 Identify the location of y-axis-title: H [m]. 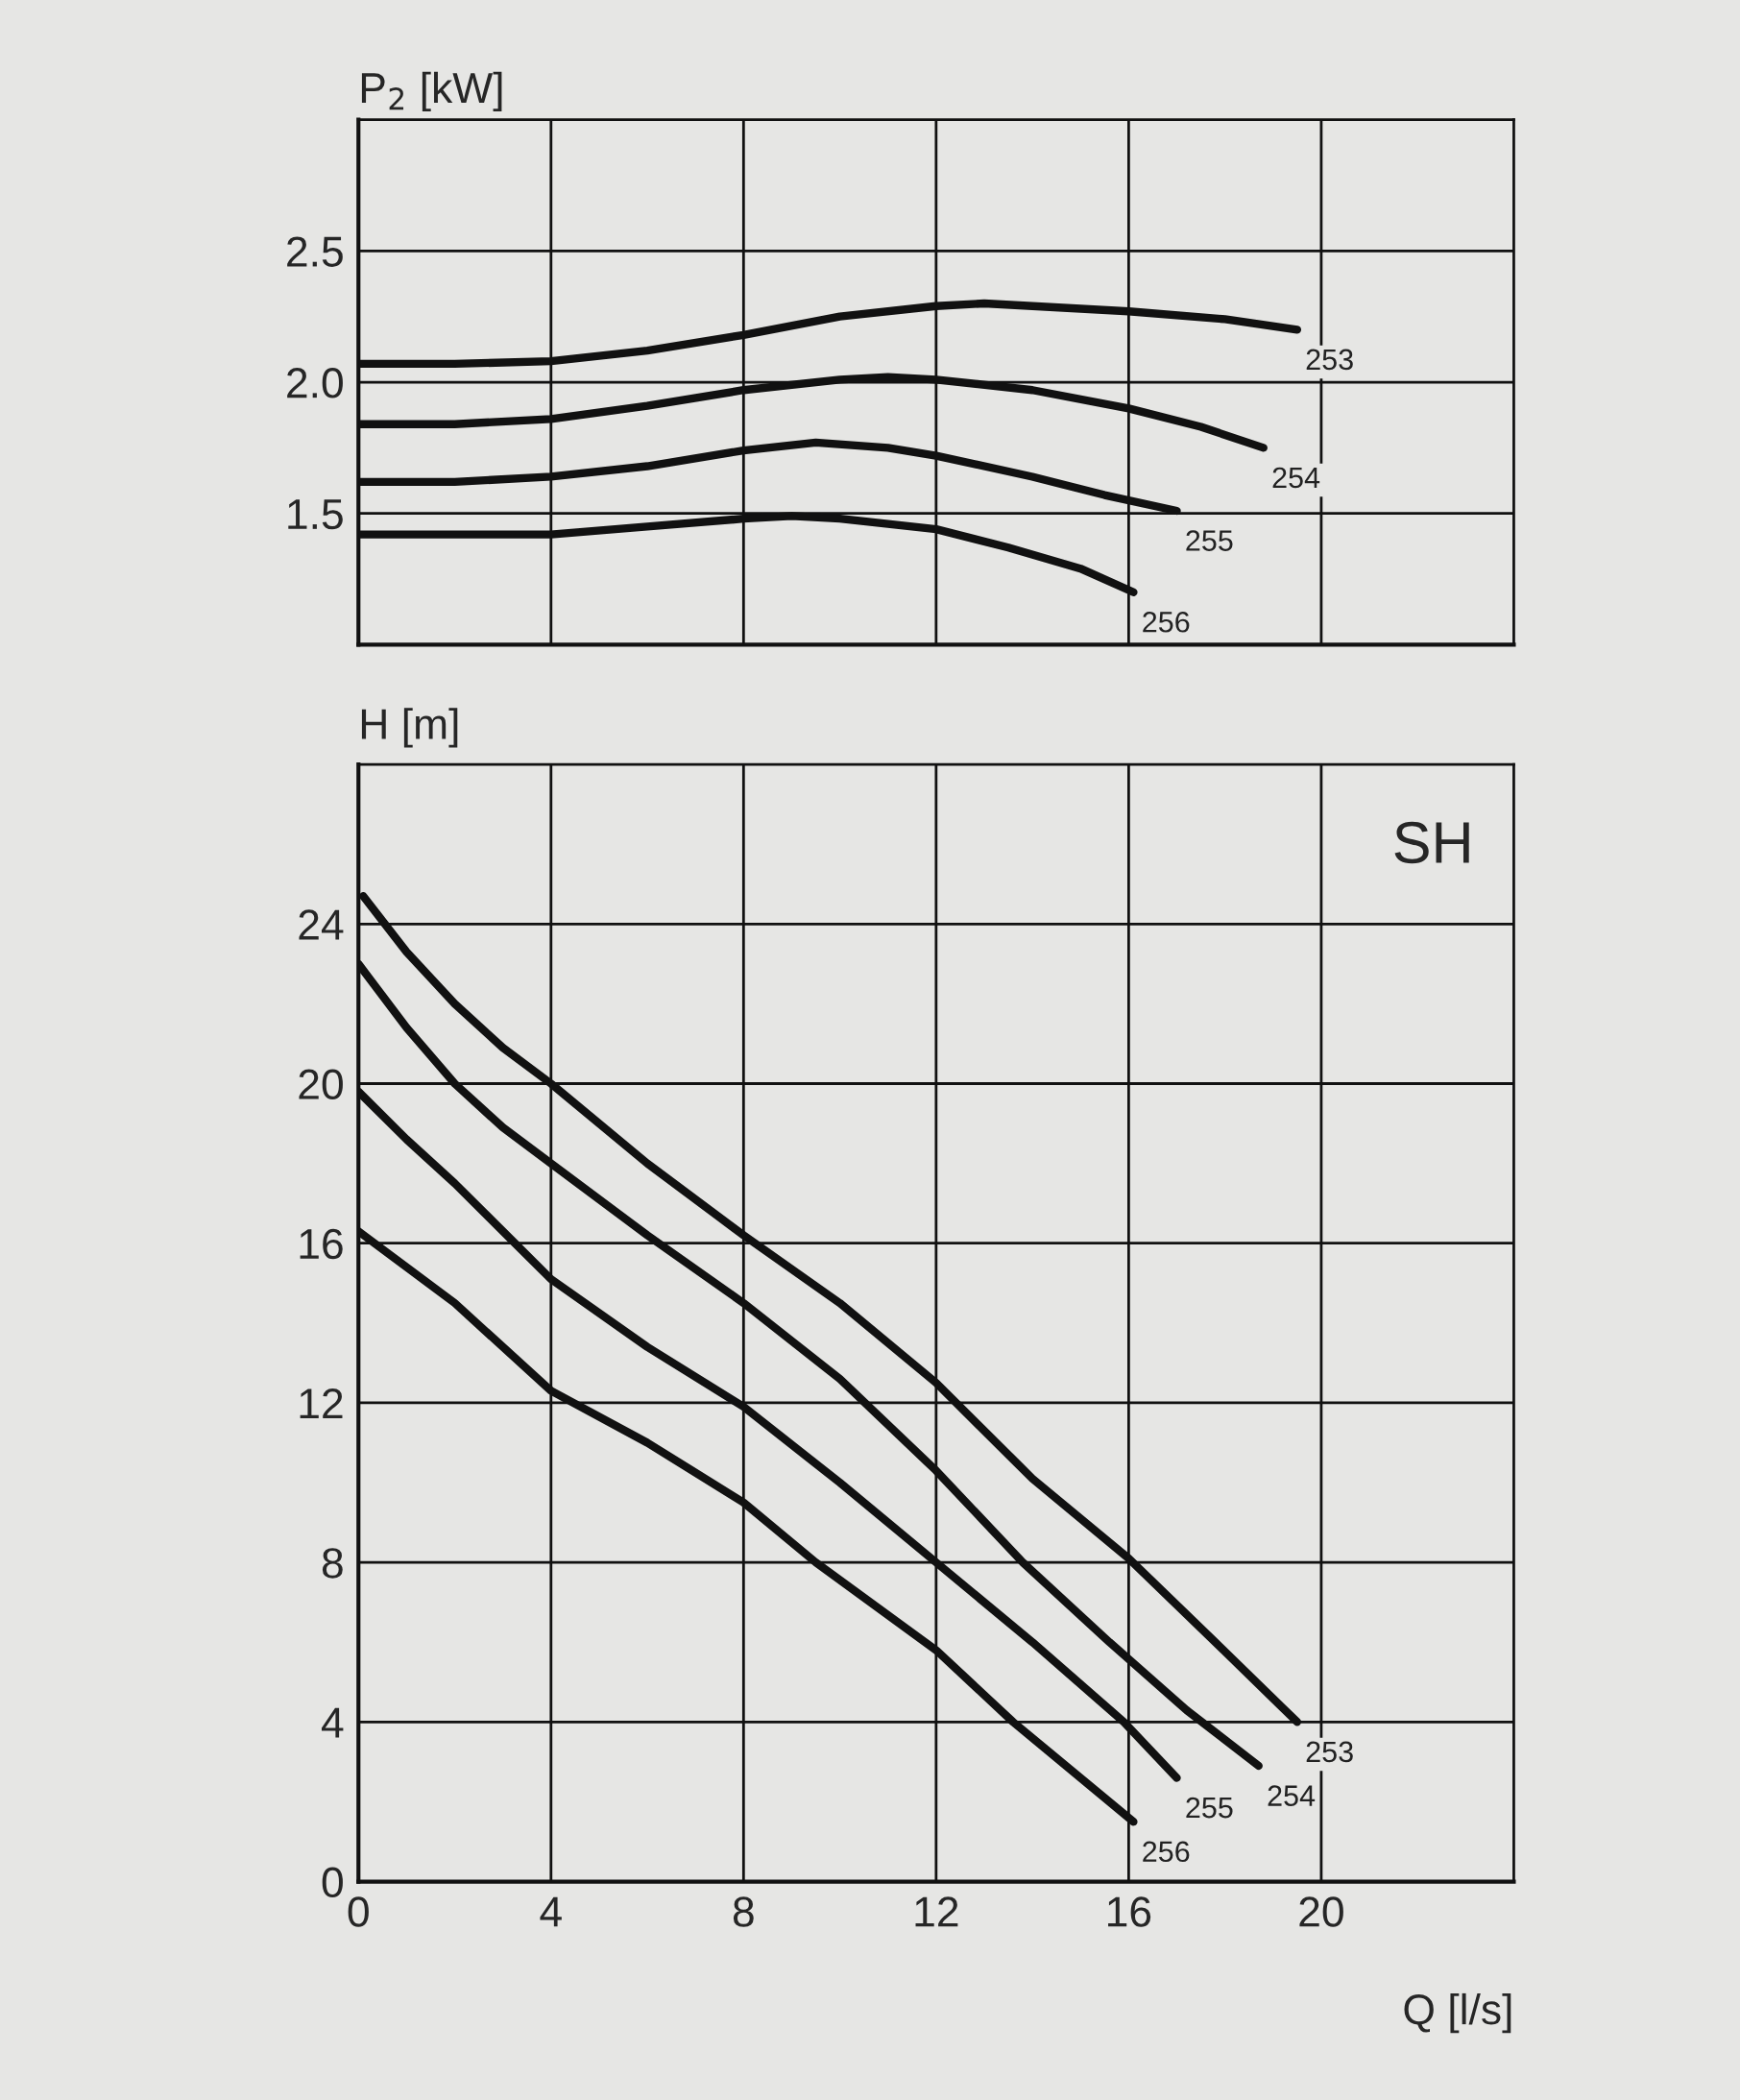
(410, 728).